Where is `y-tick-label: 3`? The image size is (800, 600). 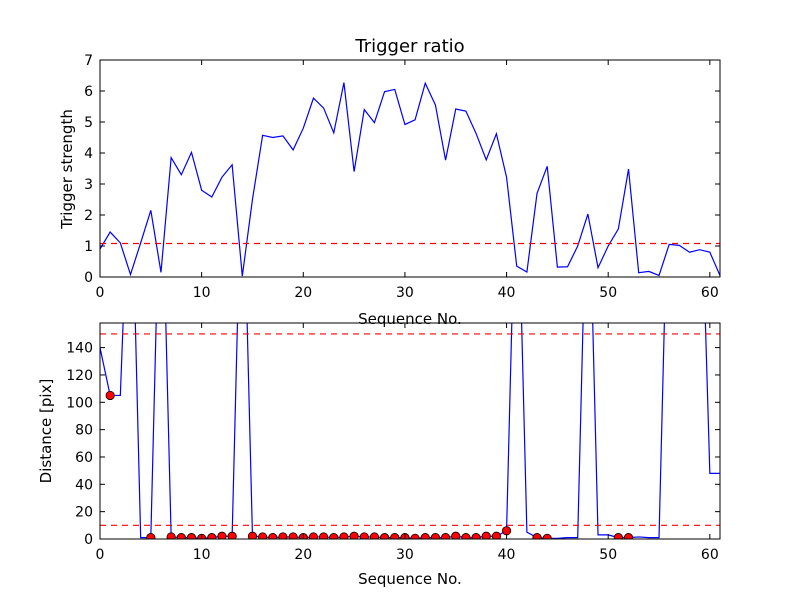
y-tick-label: 3 is located at coordinates (88, 185).